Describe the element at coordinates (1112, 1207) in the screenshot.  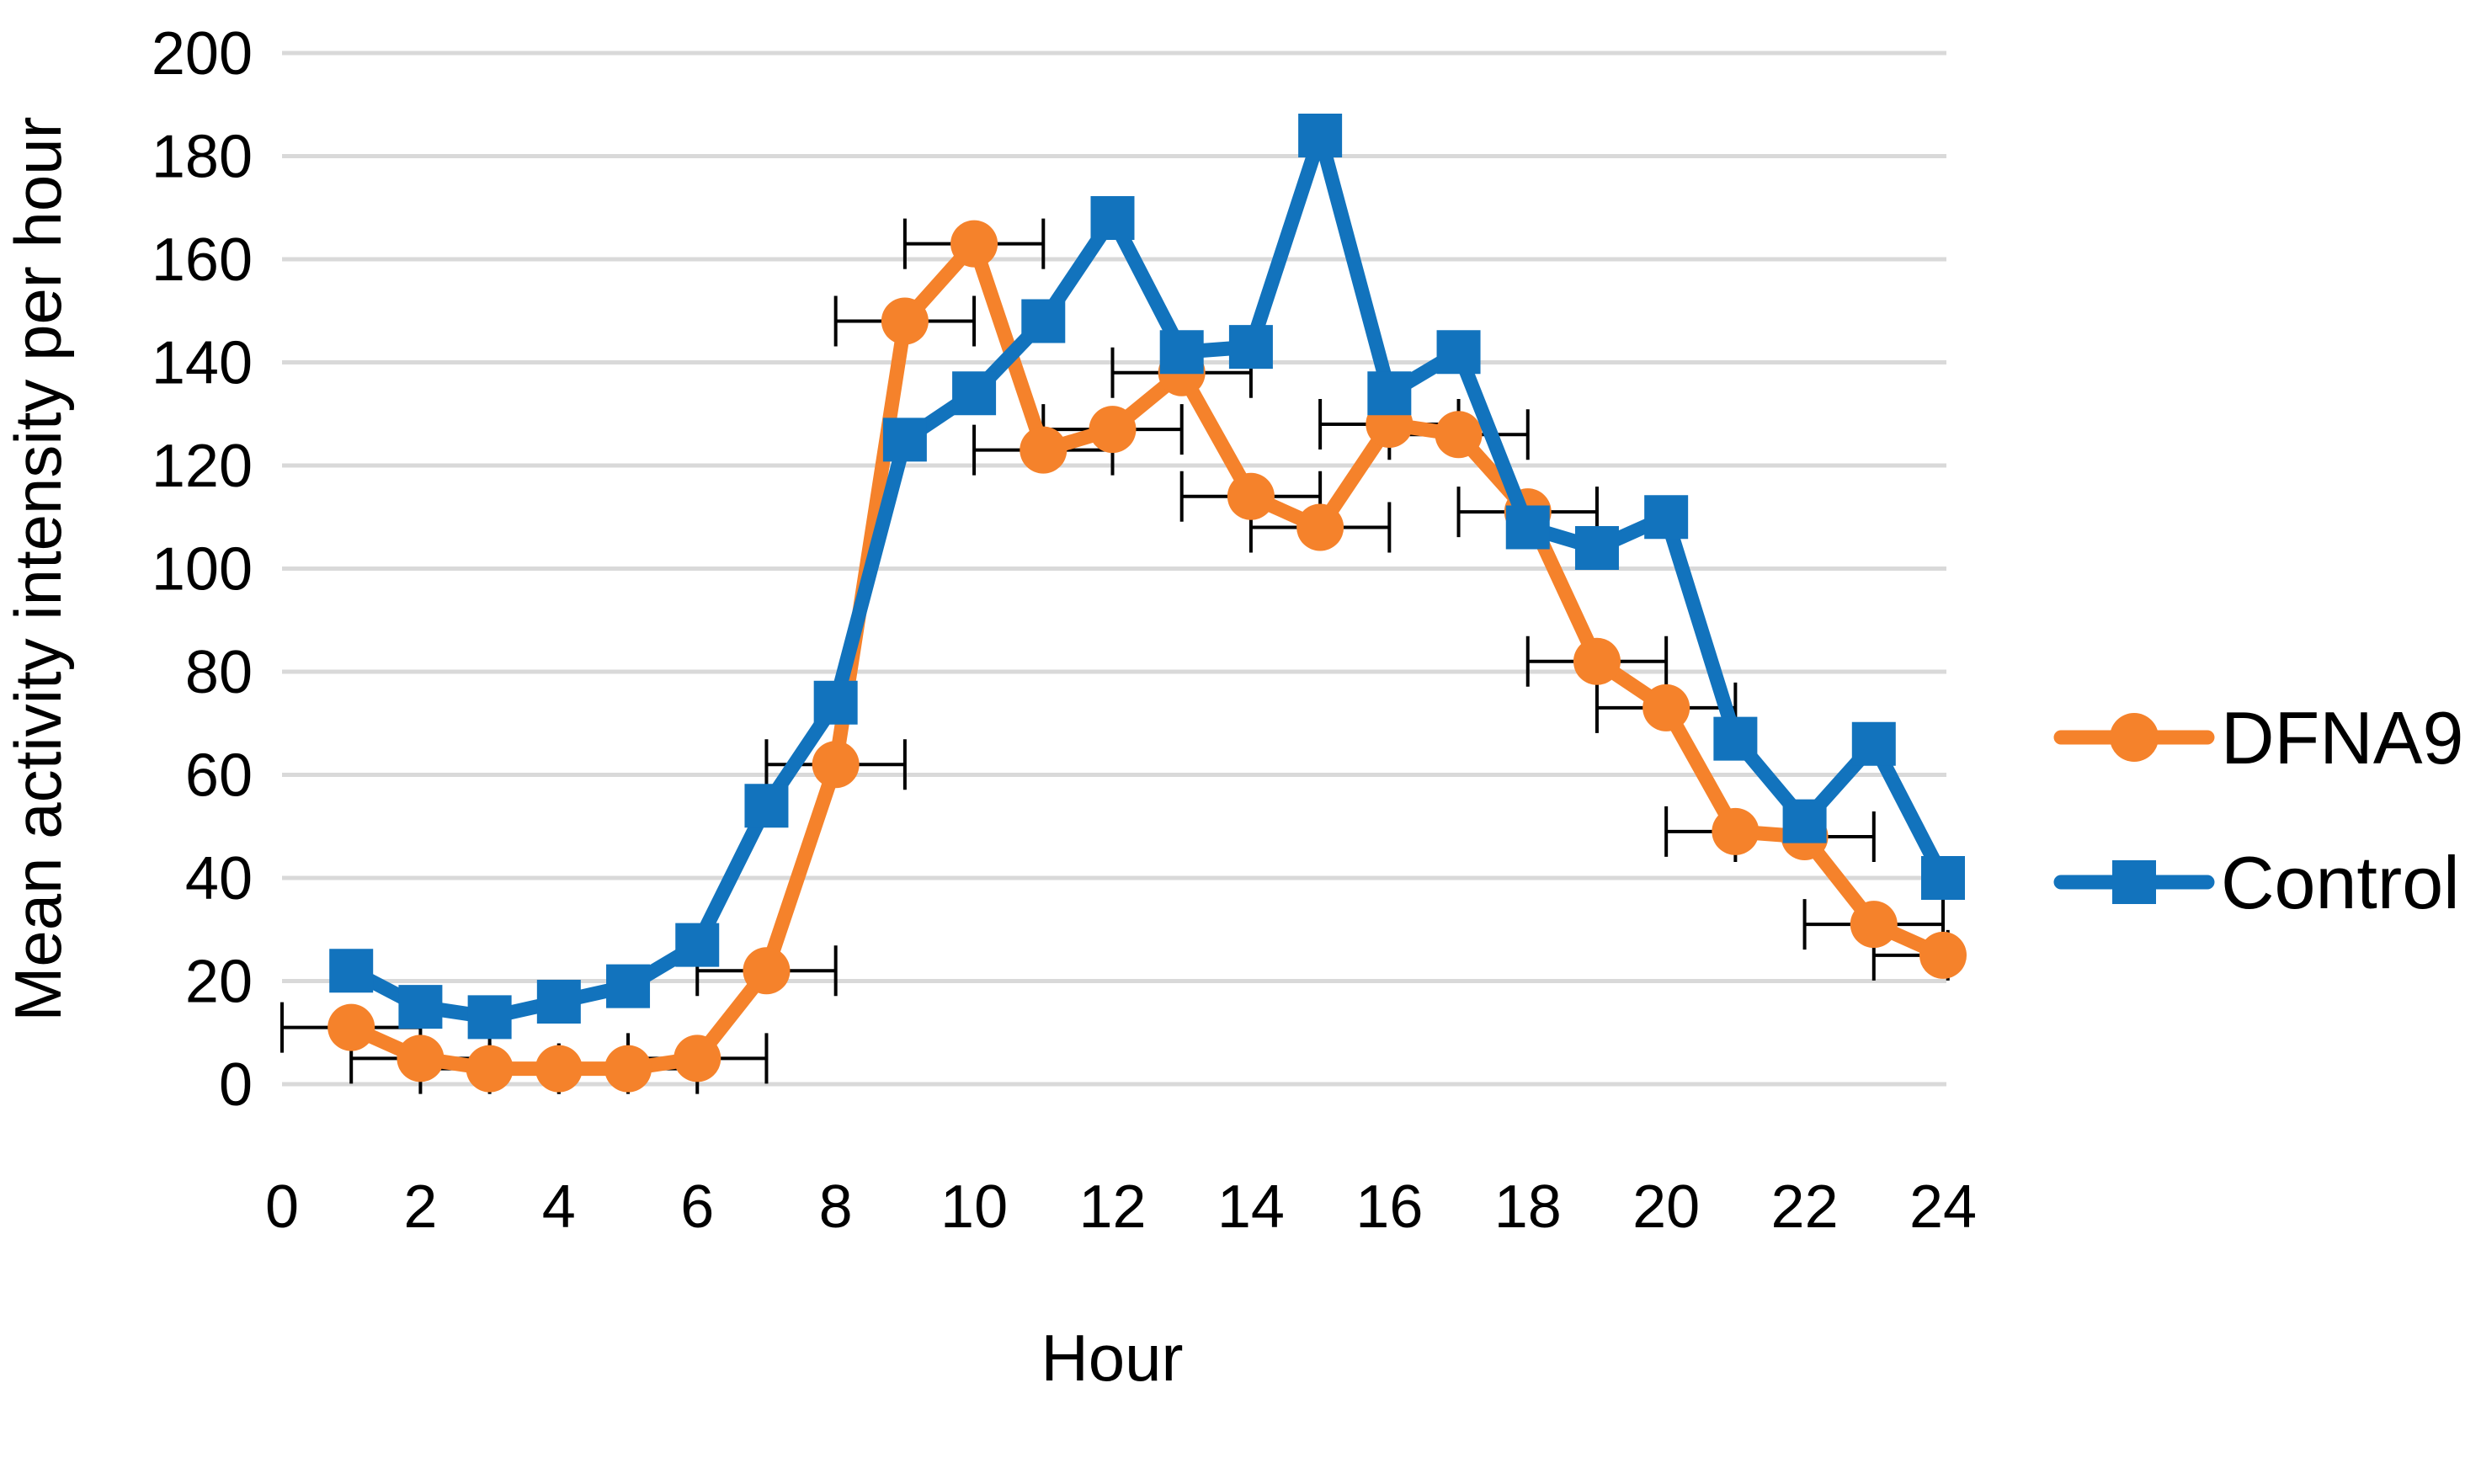
I see `x-tick-label: 12` at that location.